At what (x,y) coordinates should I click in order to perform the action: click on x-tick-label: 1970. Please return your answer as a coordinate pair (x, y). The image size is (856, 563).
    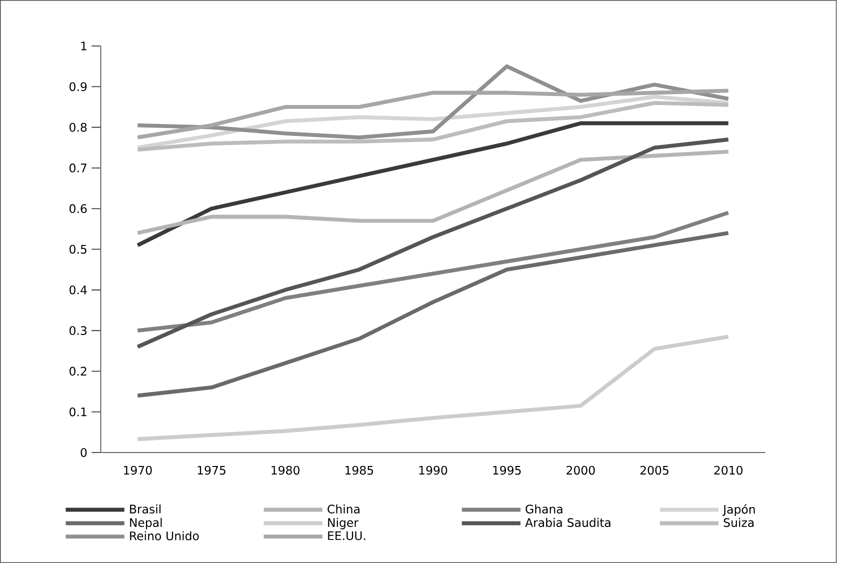
    Looking at the image, I should click on (138, 470).